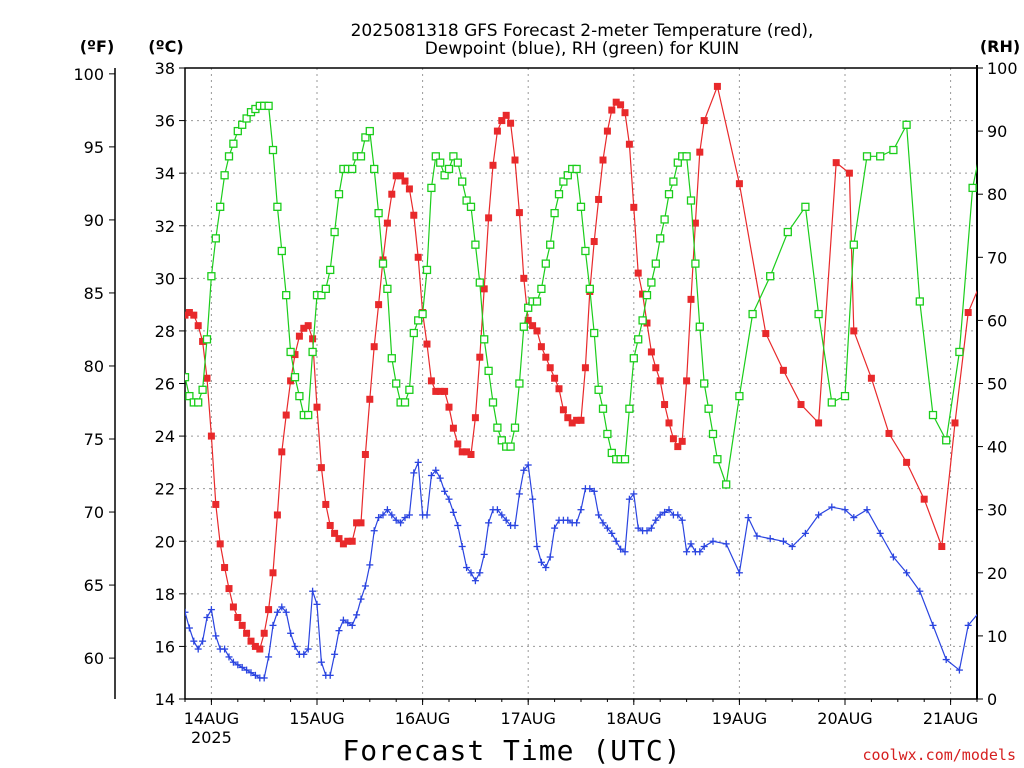  Describe the element at coordinates (97, 46) in the screenshot. I see `fahrenheit-unit-label: (ºF)` at that location.